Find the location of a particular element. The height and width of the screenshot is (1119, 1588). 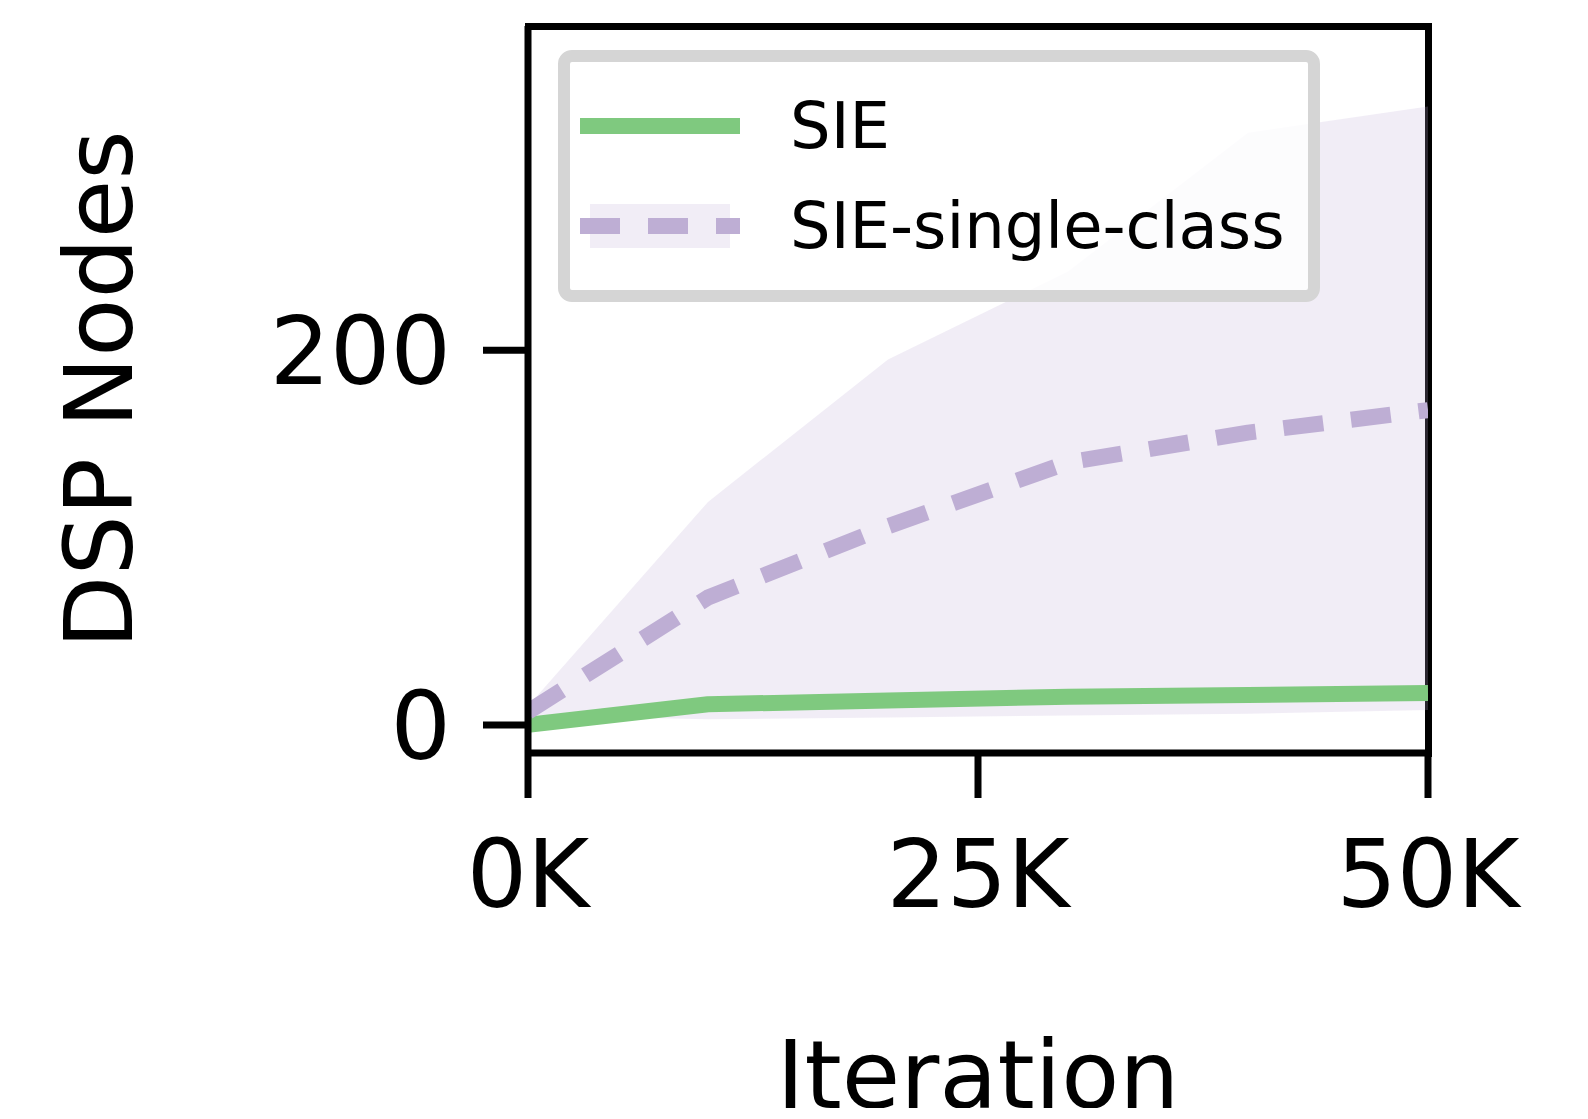

y-axis-title: DSP Nodes is located at coordinates (98, 389).